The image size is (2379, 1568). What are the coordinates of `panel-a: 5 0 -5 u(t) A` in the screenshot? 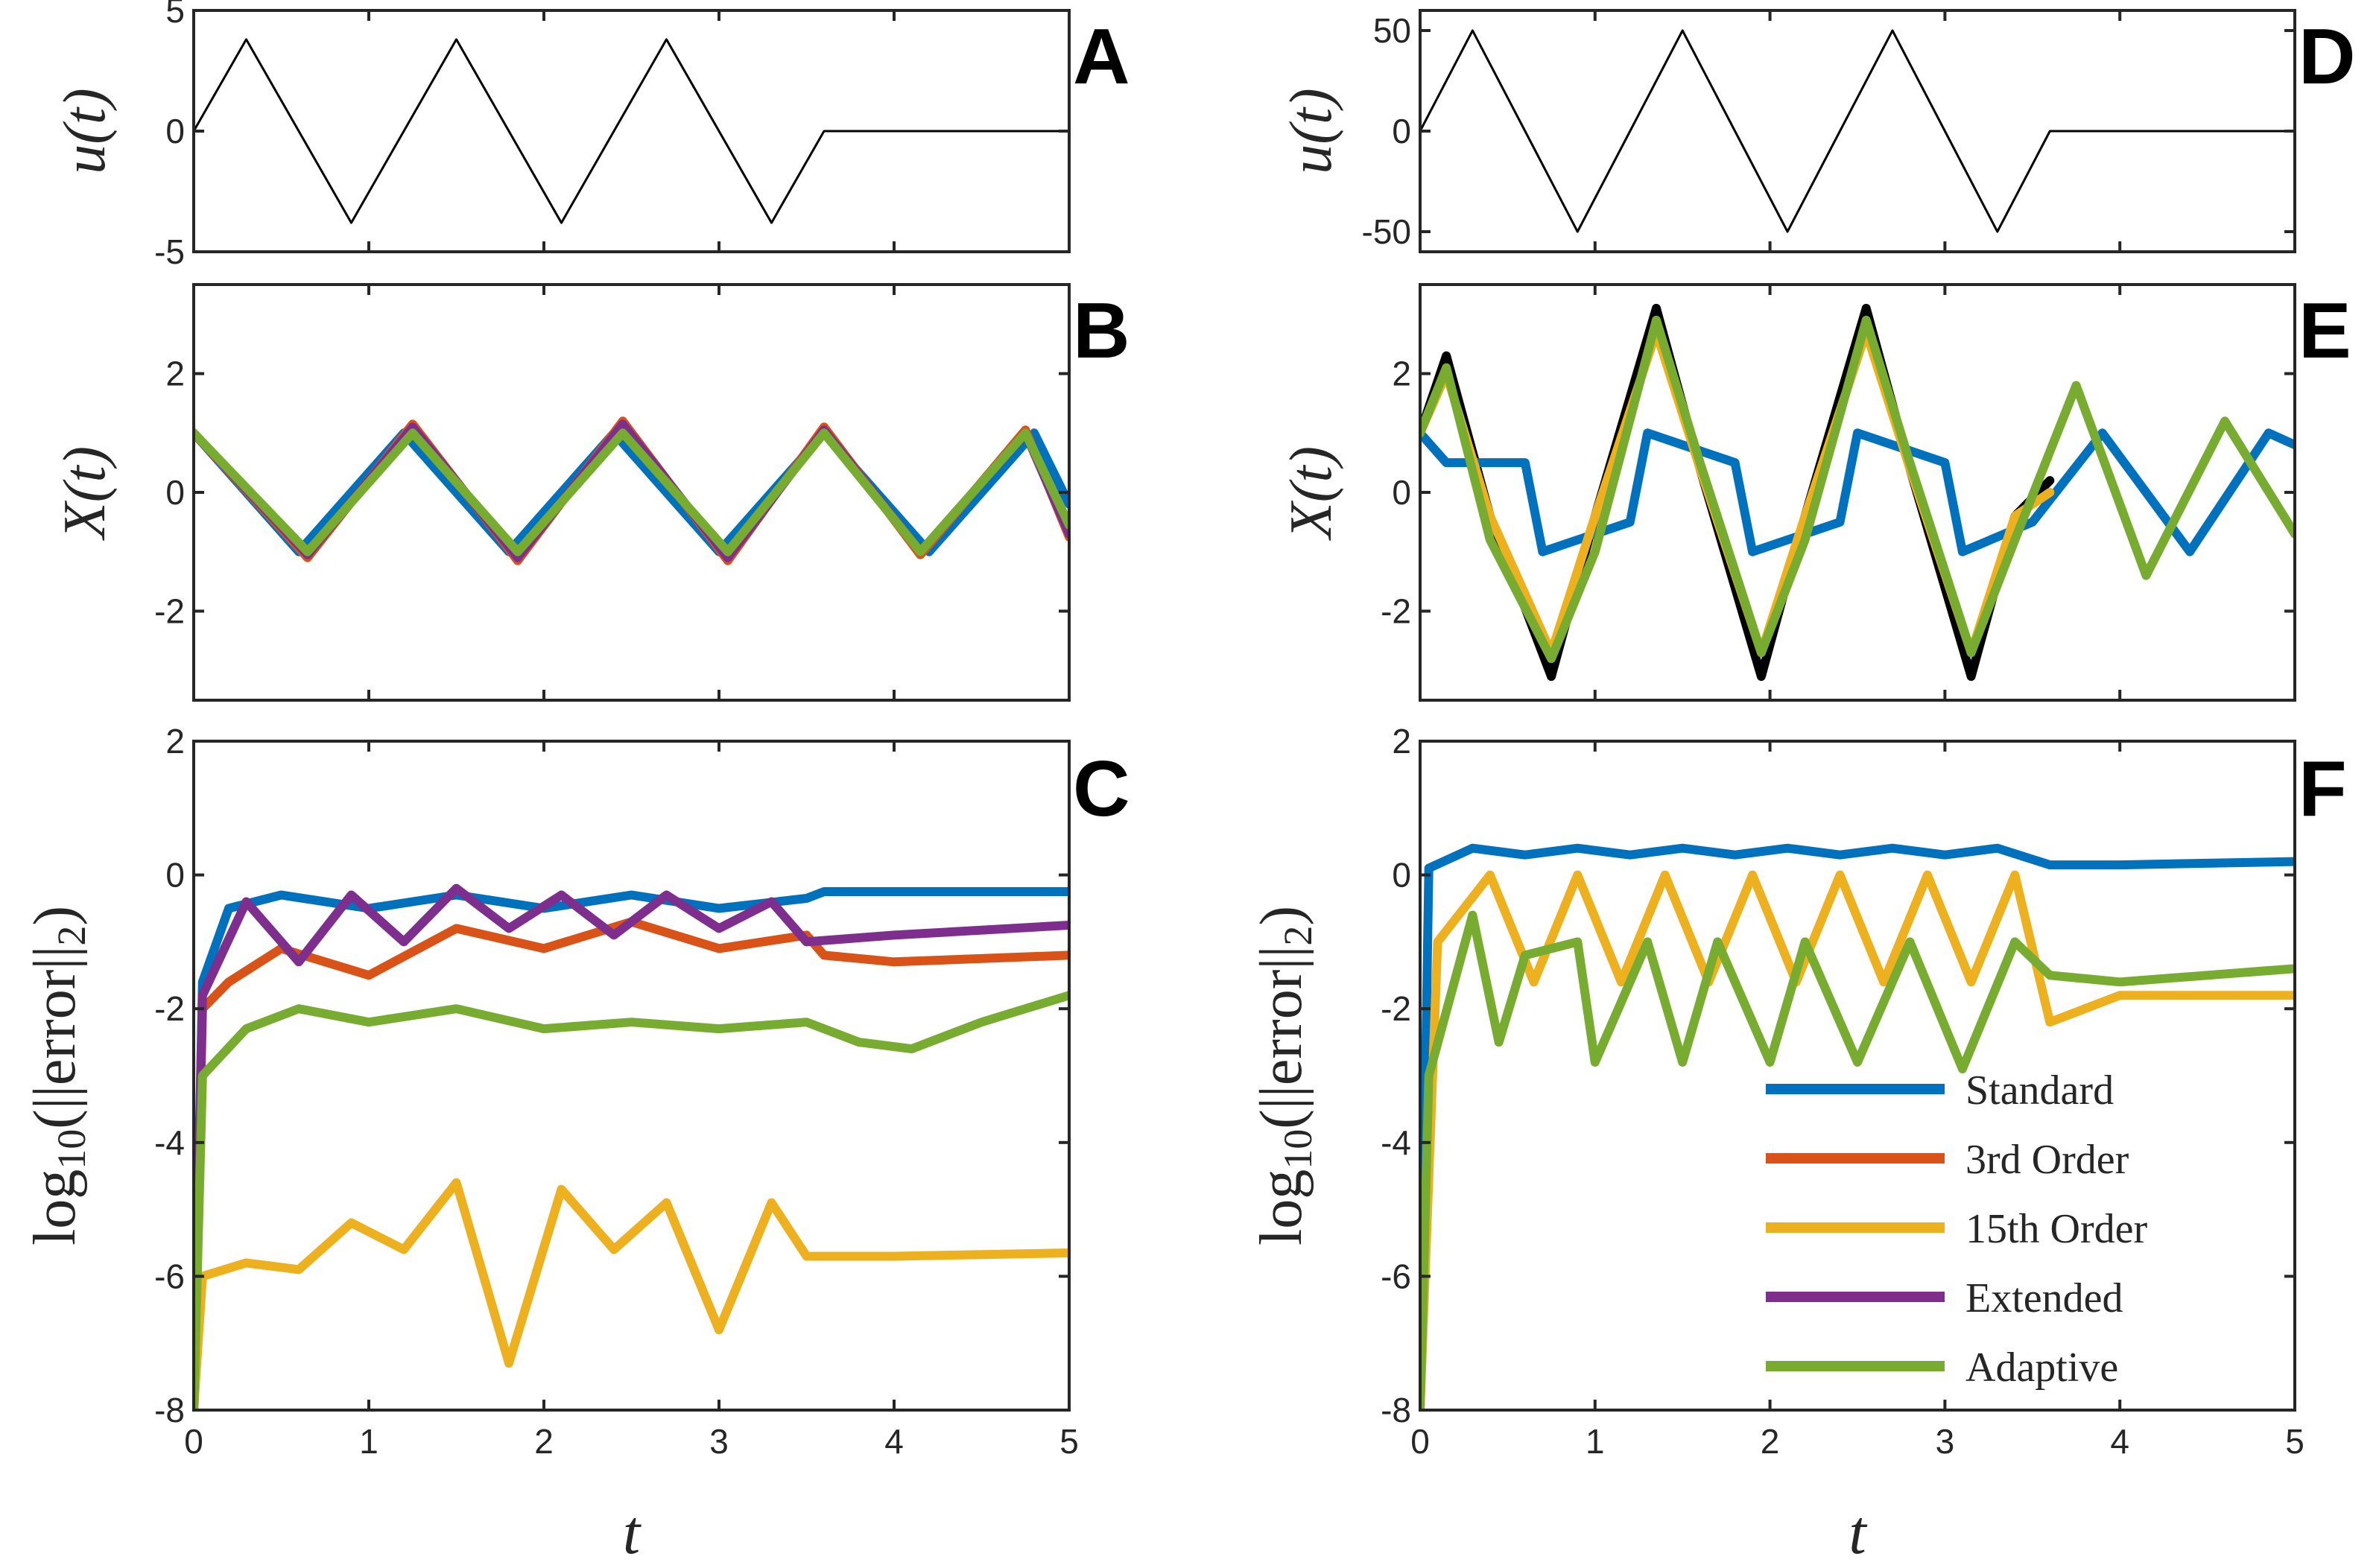 It's located at (591, 136).